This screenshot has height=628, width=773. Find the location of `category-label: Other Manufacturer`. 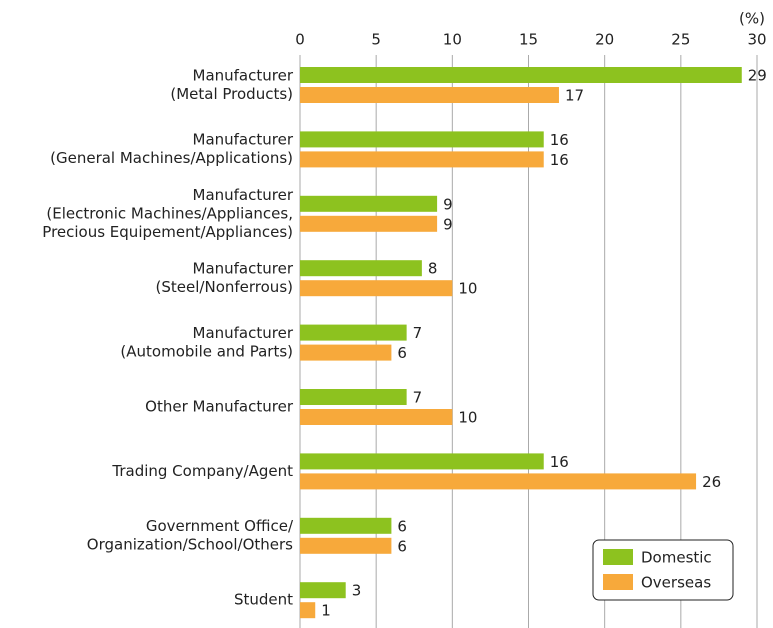

category-label: Other Manufacturer is located at coordinates (219, 407).